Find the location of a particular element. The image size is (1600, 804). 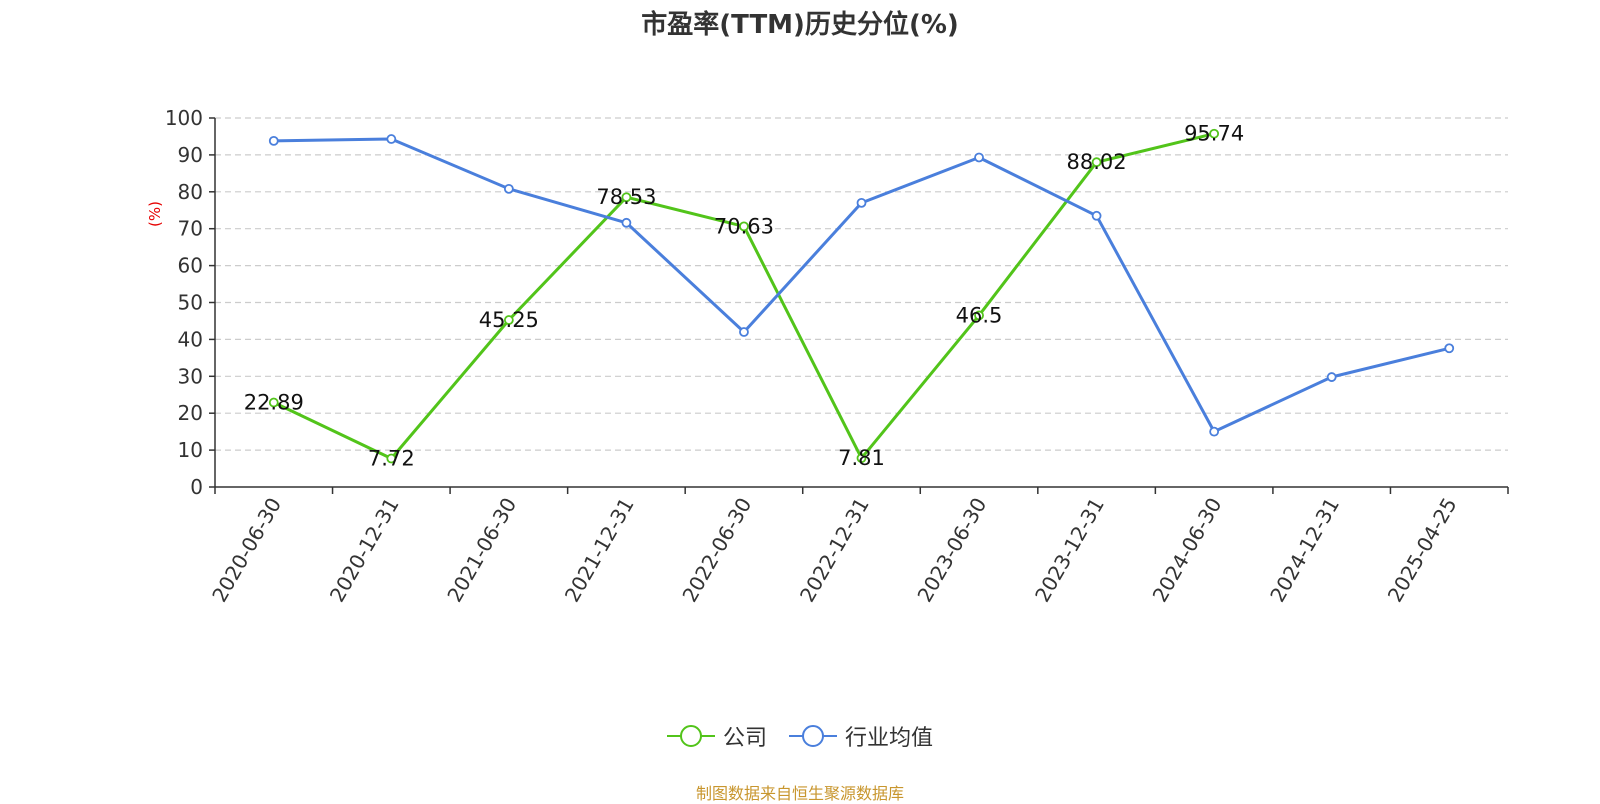

y-tick-label: 10 is located at coordinates (190, 450).